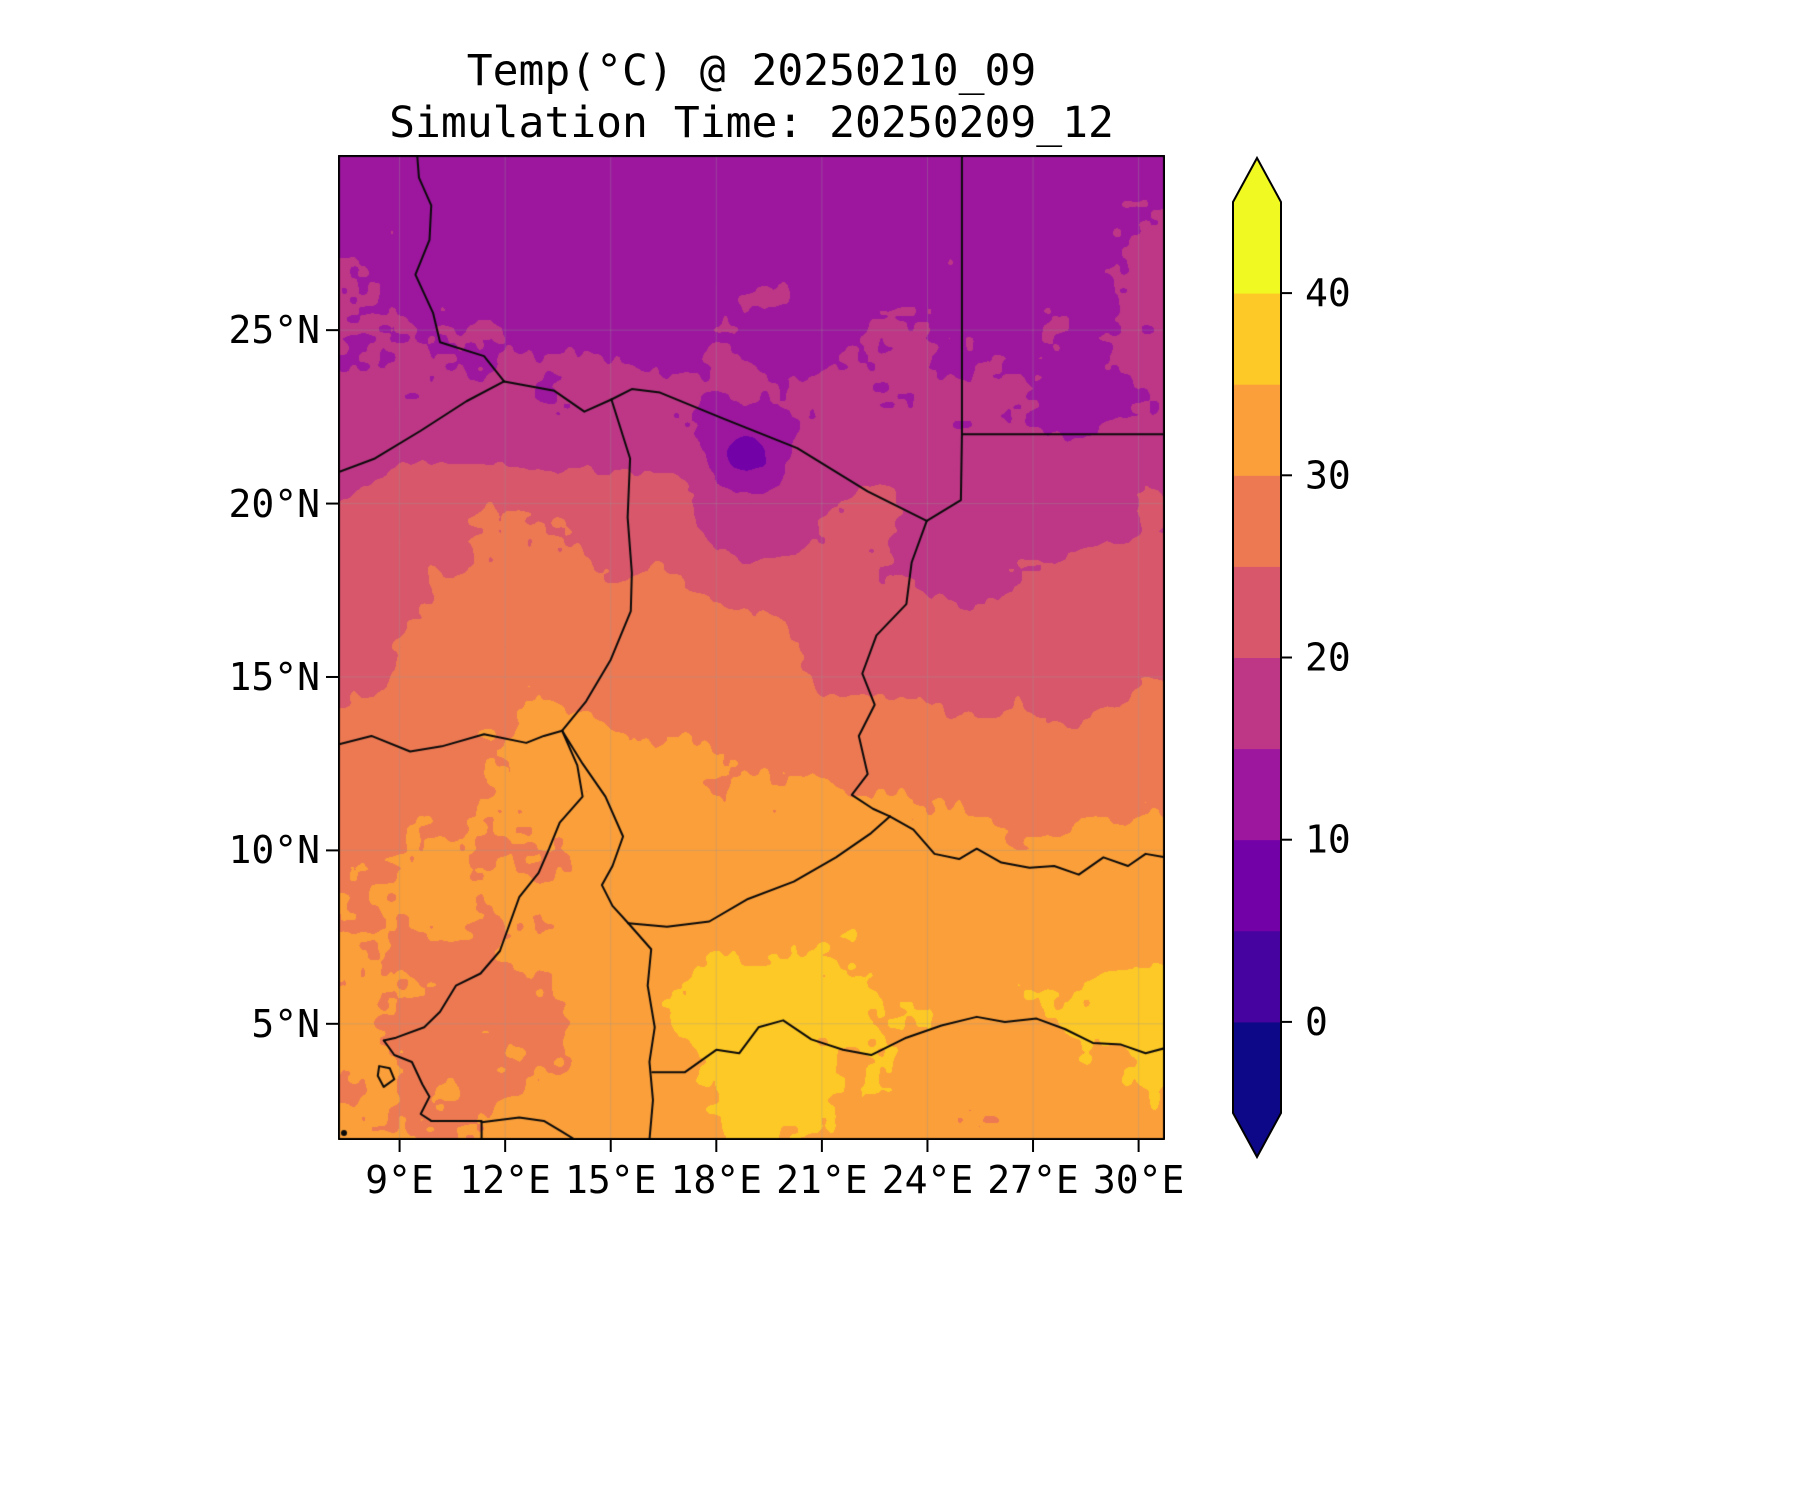 The image size is (1800, 1500). What do you see at coordinates (274, 676) in the screenshot?
I see `y-tick-label: 15°N` at bounding box center [274, 676].